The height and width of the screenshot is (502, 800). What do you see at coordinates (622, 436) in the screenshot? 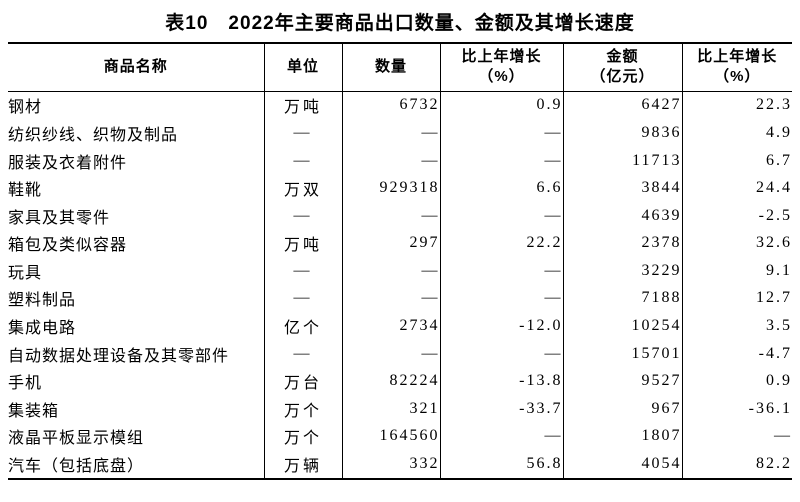
I see `amount-cell: 1807` at bounding box center [622, 436].